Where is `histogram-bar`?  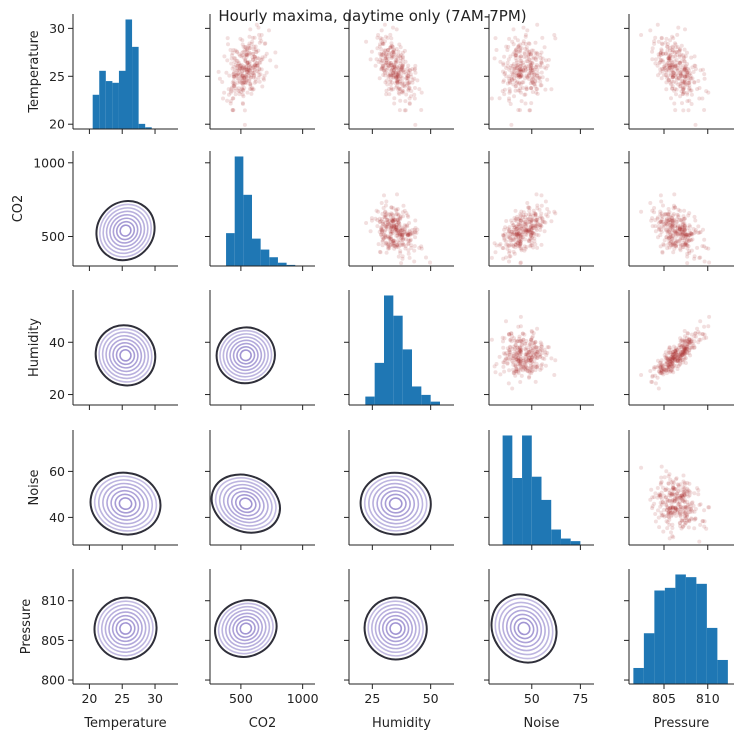 histogram-bar is located at coordinates (109, 105).